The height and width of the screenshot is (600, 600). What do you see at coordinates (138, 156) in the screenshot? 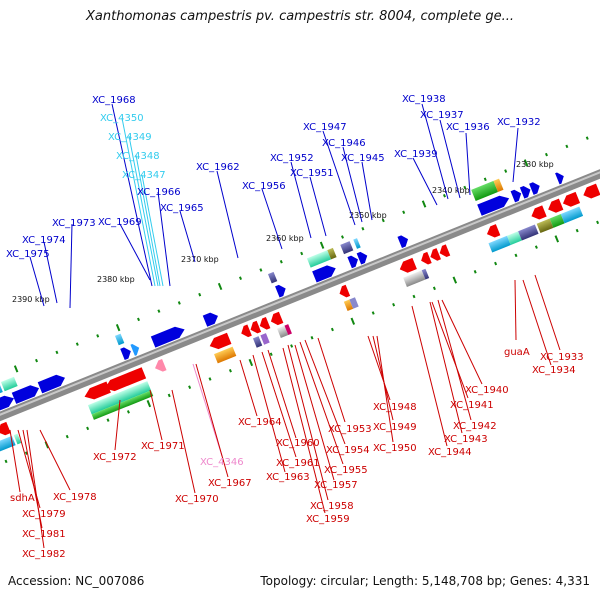
I see `gene-label-upper: XC_4348` at bounding box center [138, 156].